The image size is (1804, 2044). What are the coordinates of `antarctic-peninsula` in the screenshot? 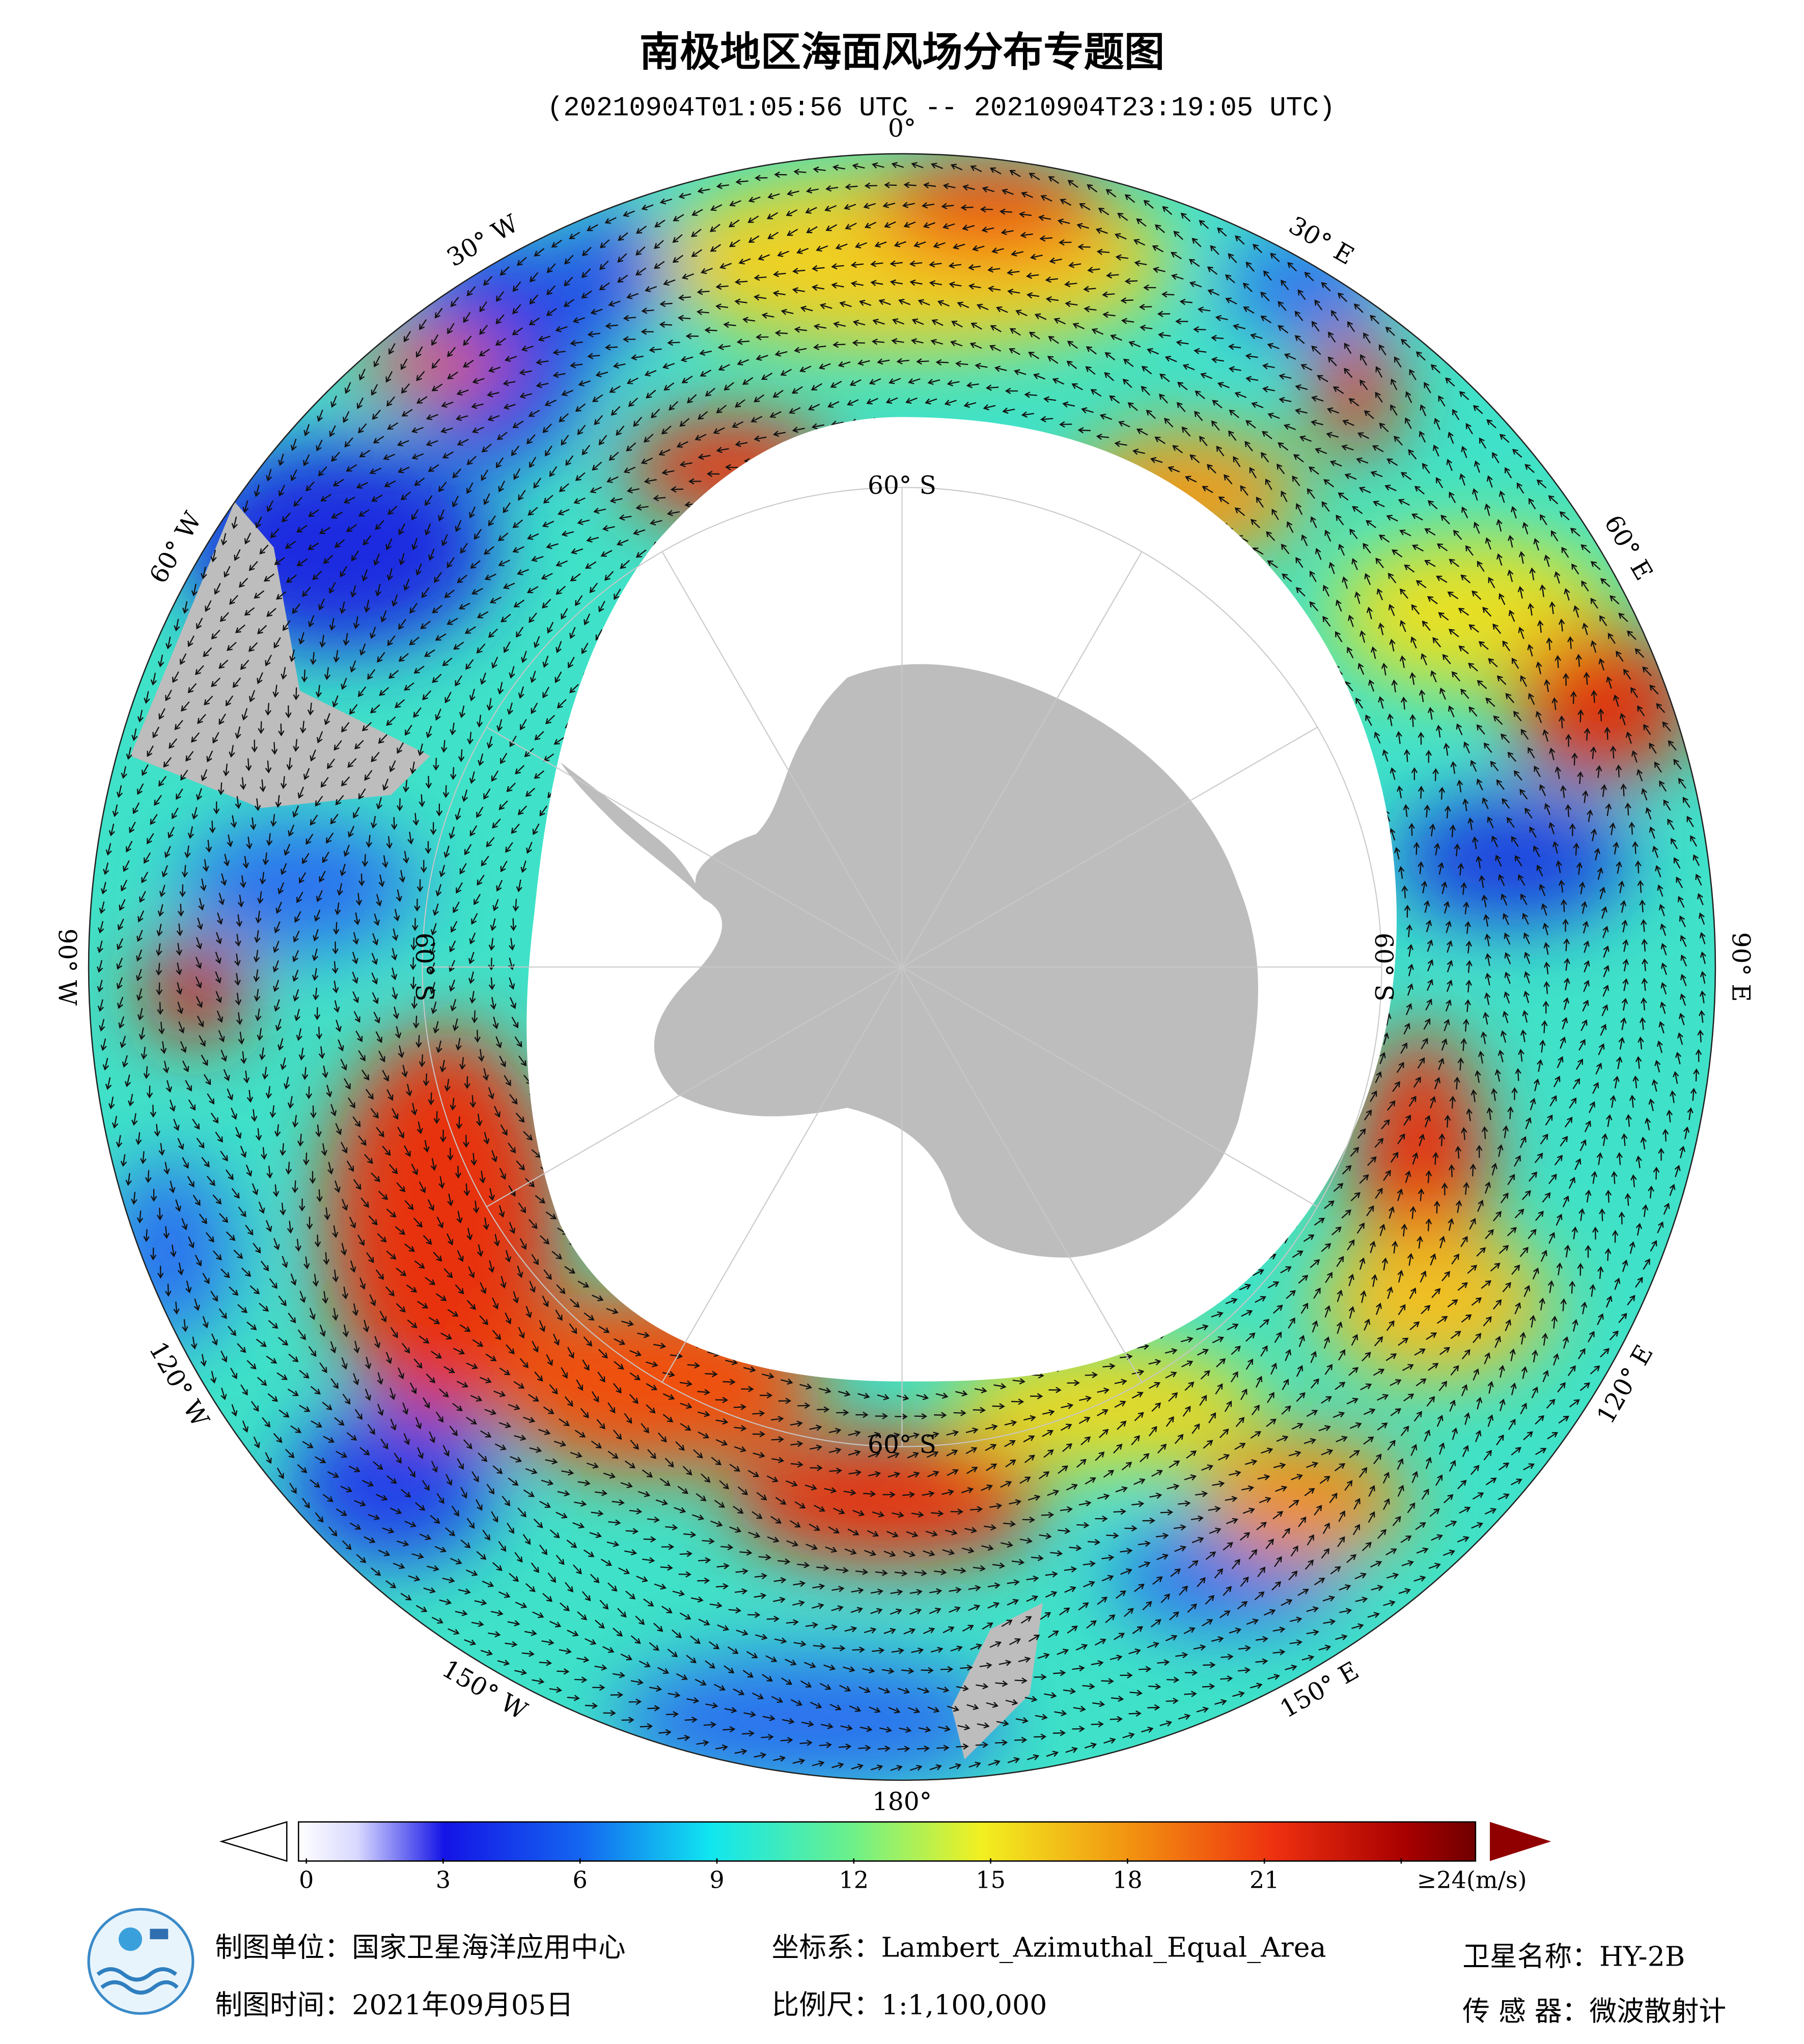 It's located at (632, 831).